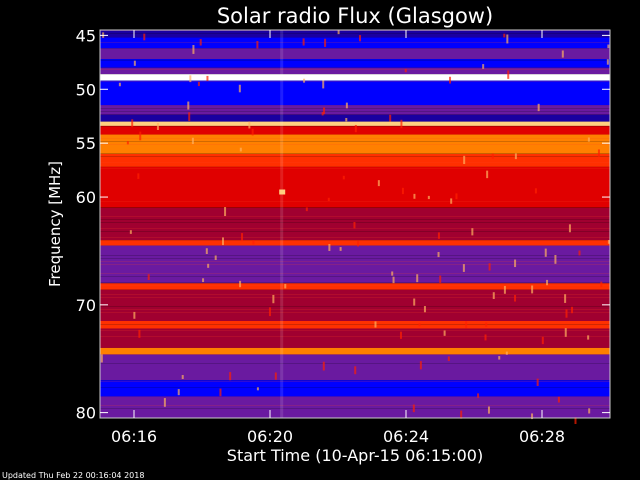  I want to click on x-tick-label: 06:24, so click(406, 436).